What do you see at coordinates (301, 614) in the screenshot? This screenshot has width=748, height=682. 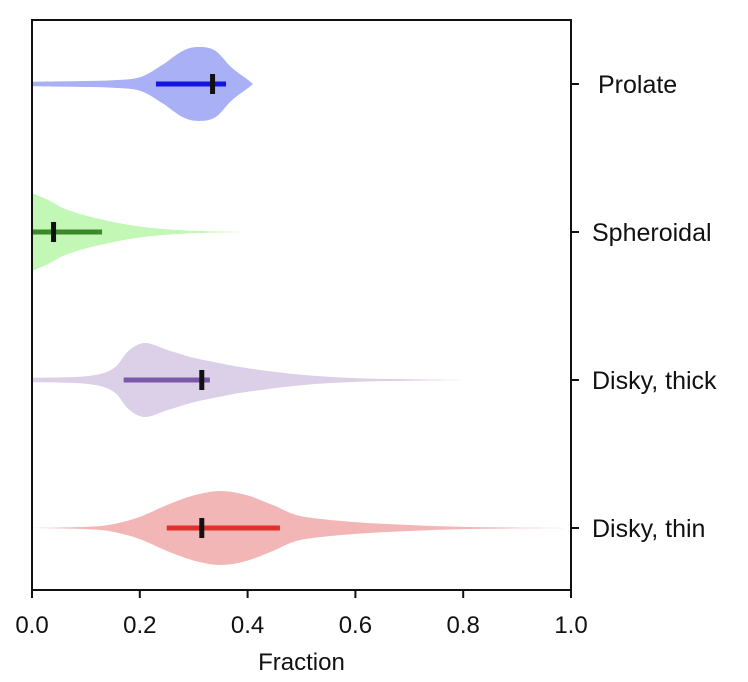 I see `x-axis-ticks: 0.0 0.2 0.4 0.6 0.8 1.0` at bounding box center [301, 614].